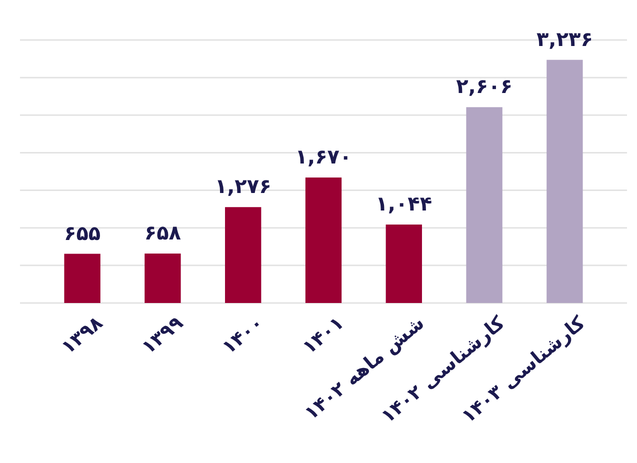 This screenshot has width=637, height=463. Describe the element at coordinates (564, 38) in the screenshot. I see `data-label: ۳,۲۳۶` at that location.